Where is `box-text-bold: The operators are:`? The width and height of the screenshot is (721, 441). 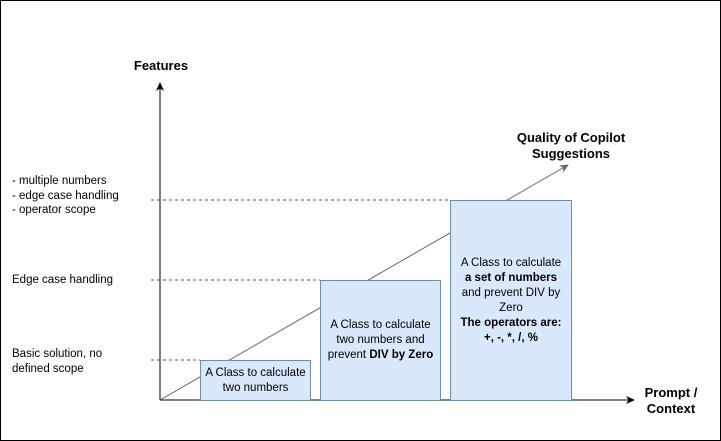 box-text-bold: The operators are: is located at coordinates (511, 322).